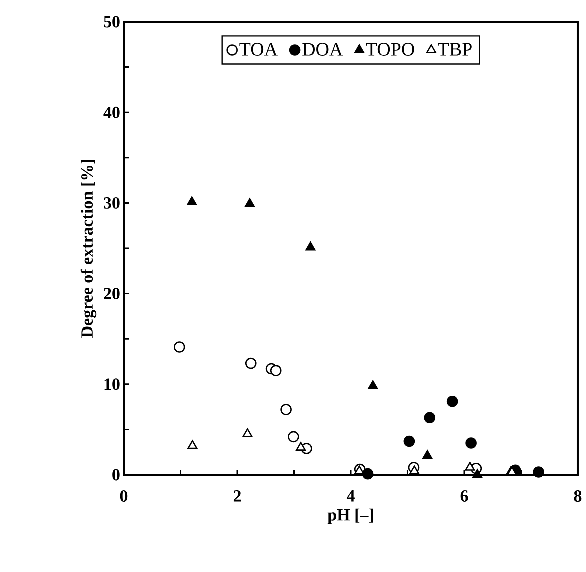  What do you see at coordinates (112, 294) in the screenshot?
I see `y-tick-label: 20` at bounding box center [112, 294].